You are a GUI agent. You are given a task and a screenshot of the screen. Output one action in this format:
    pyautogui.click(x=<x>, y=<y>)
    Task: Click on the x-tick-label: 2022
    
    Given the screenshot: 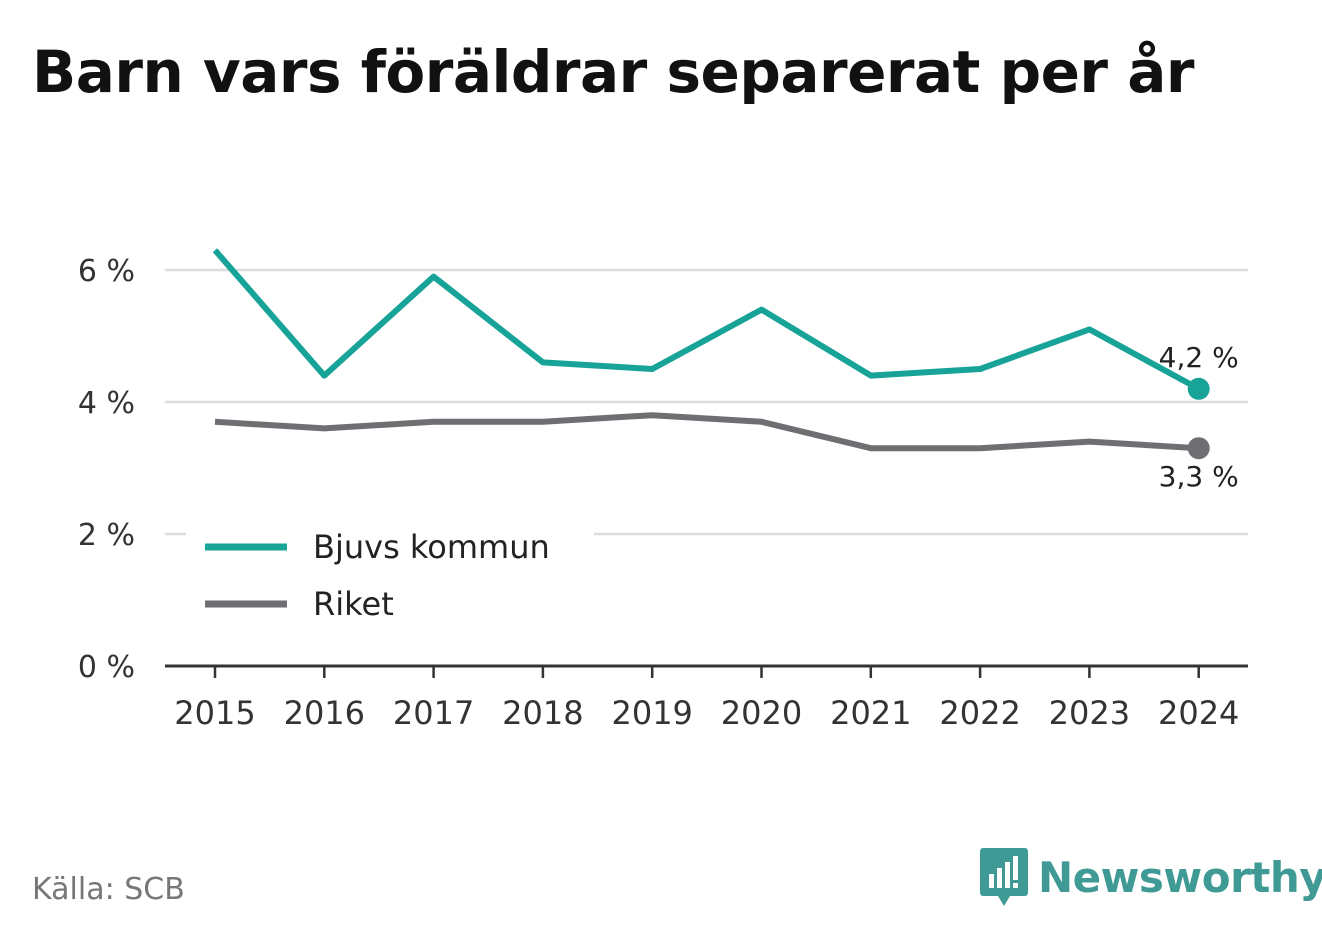 What is the action you would take?
    pyautogui.click(x=979, y=713)
    